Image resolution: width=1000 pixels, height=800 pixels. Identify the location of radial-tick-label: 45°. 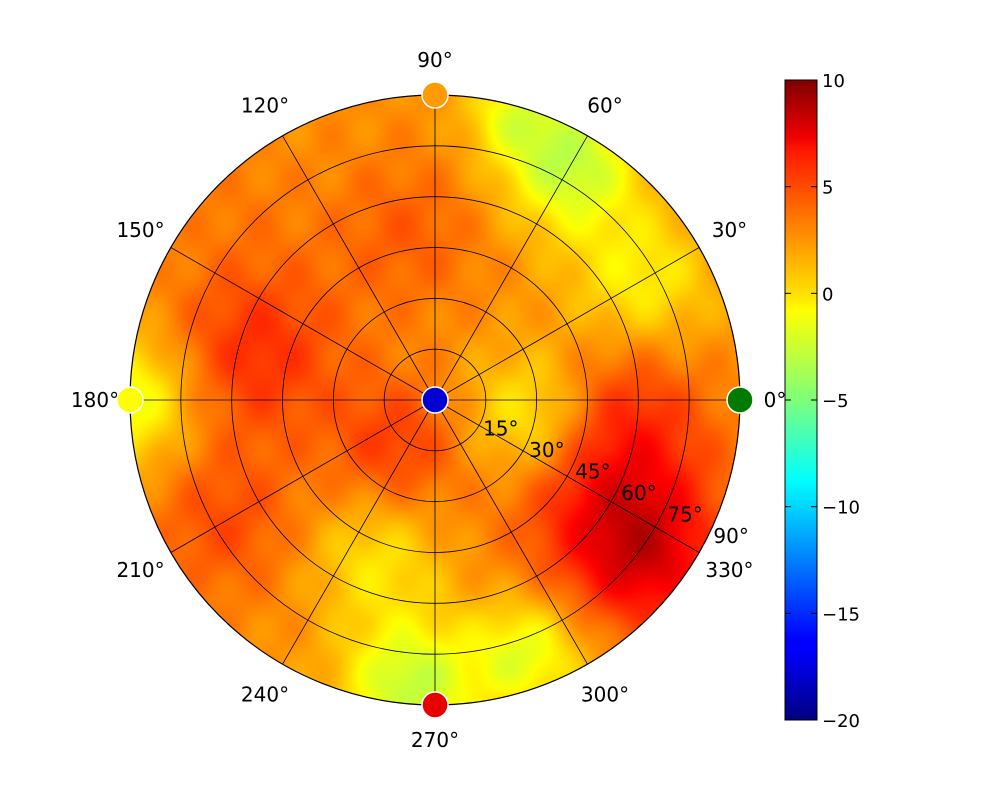
(592, 471).